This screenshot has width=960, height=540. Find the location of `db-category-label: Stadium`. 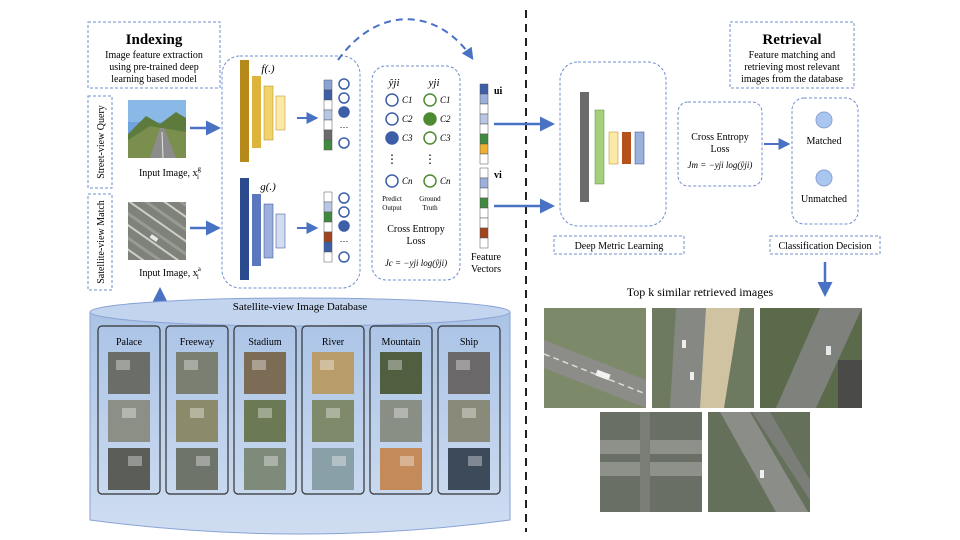

db-category-label: Stadium is located at coordinates (265, 342).